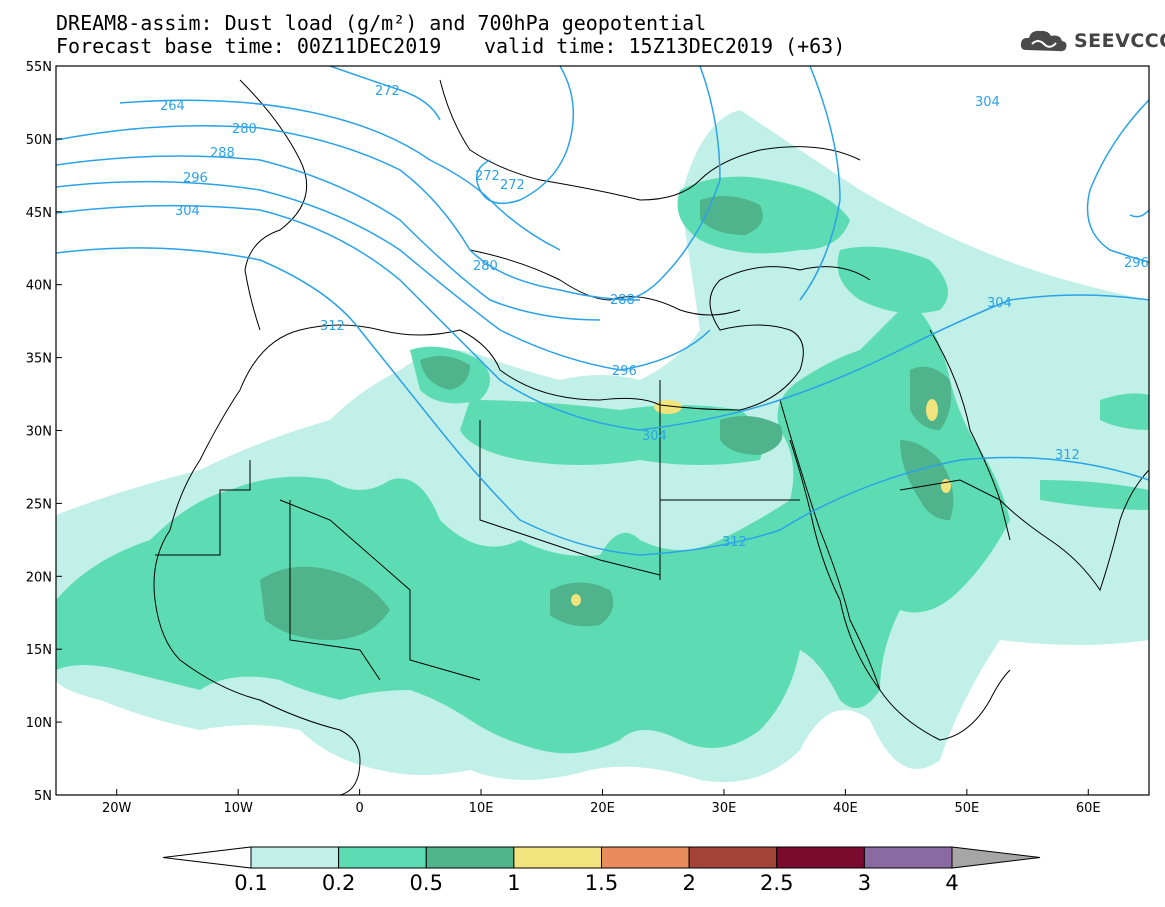  What do you see at coordinates (359, 808) in the screenshot?
I see `lon-tick-label: 0` at bounding box center [359, 808].